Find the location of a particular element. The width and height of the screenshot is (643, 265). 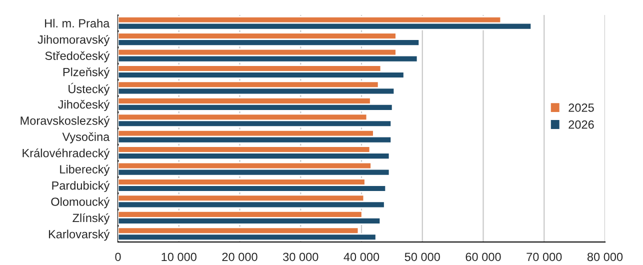

x-tick-label: 30 000 is located at coordinates (300, 257).